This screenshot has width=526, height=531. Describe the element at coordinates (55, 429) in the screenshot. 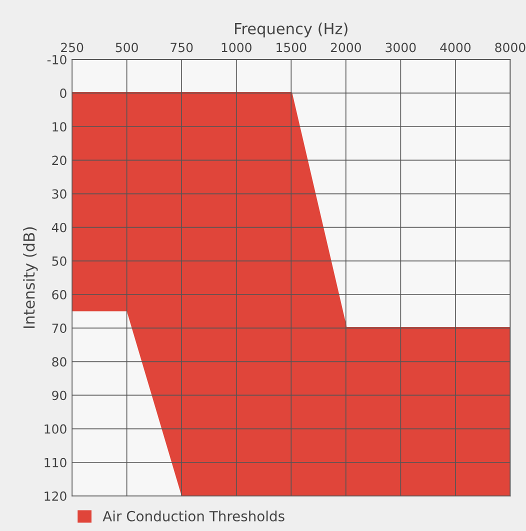

I see `y-tick-label: 100` at that location.